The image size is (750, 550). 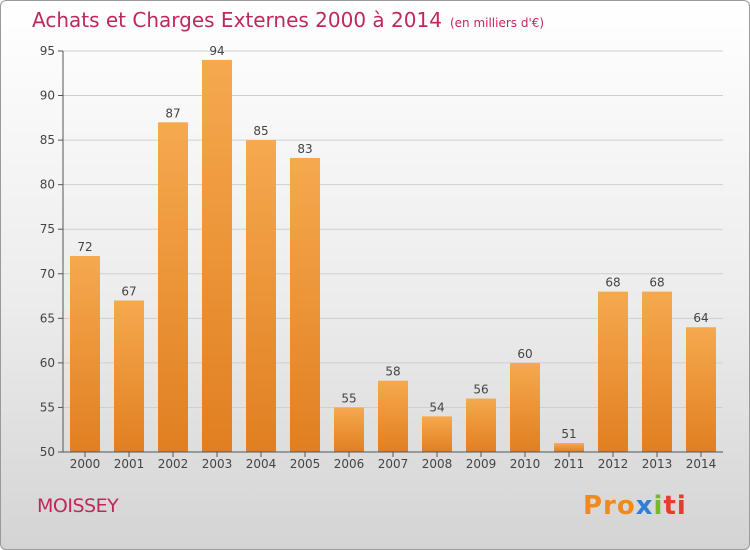 I want to click on bar-2012, so click(x=613, y=371).